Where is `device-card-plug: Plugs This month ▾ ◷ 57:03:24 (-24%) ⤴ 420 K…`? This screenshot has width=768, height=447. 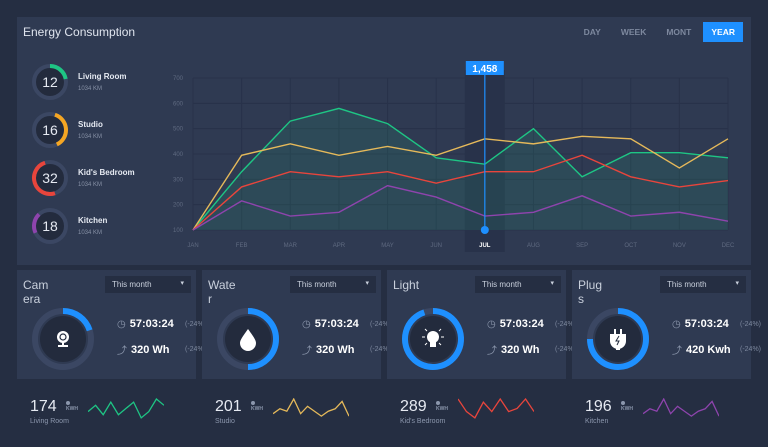
device-card-plug: Plugs This month ▾ ◷ 57:03:24 (-24%) ⤴ 420 K… is located at coordinates (666, 324).